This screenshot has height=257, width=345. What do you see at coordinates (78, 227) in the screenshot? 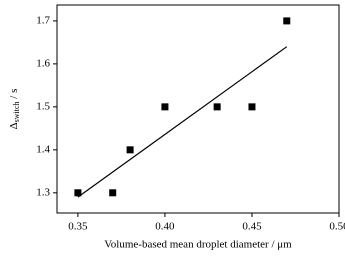
I see `x-tick-label: 0.35` at bounding box center [78, 227].